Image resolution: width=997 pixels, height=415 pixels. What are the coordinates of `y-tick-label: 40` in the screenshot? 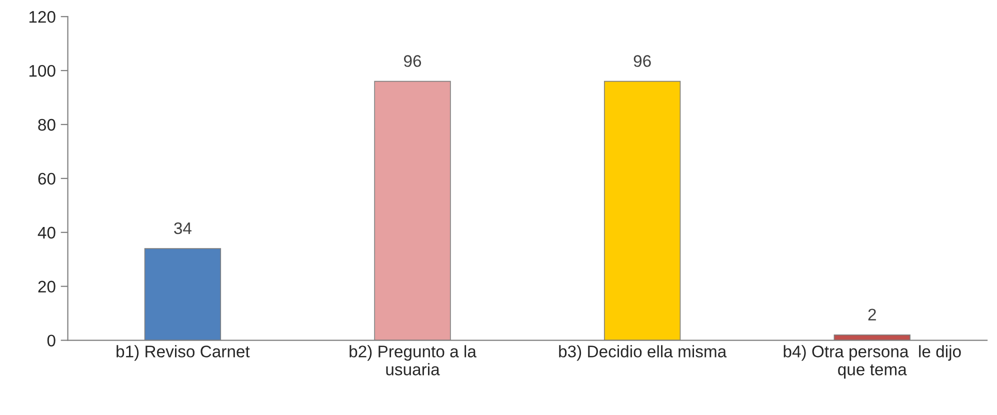 It's located at (47, 232).